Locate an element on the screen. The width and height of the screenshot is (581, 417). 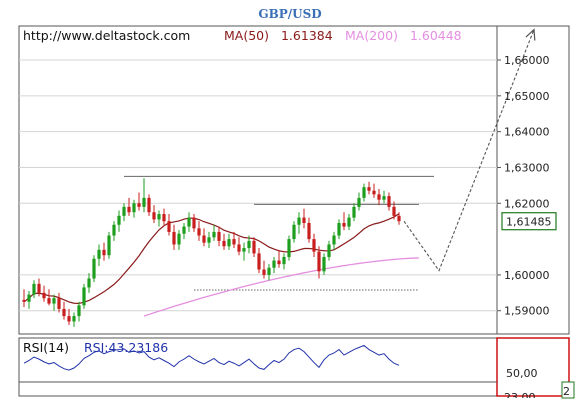
projection-arrowhead is located at coordinates (530, 34).